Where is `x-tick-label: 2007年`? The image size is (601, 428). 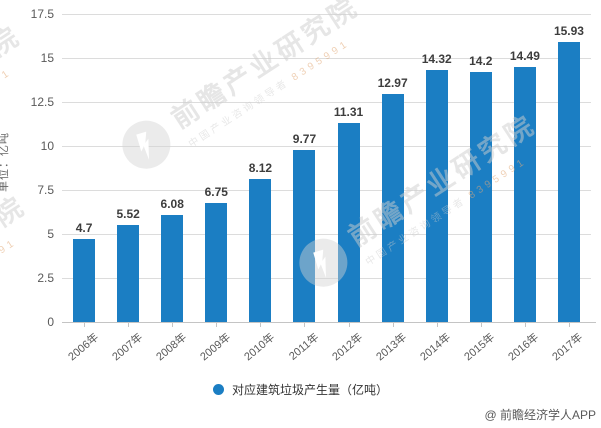
x-tick-label: 2007年 is located at coordinates (127, 347).